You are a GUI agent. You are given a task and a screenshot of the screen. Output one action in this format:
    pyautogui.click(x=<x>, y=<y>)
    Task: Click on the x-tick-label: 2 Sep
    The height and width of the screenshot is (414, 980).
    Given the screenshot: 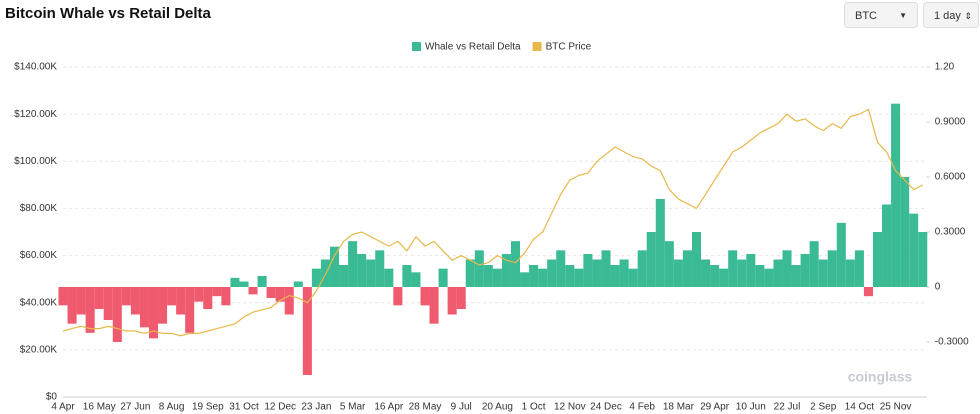 What is the action you would take?
    pyautogui.click(x=823, y=407)
    